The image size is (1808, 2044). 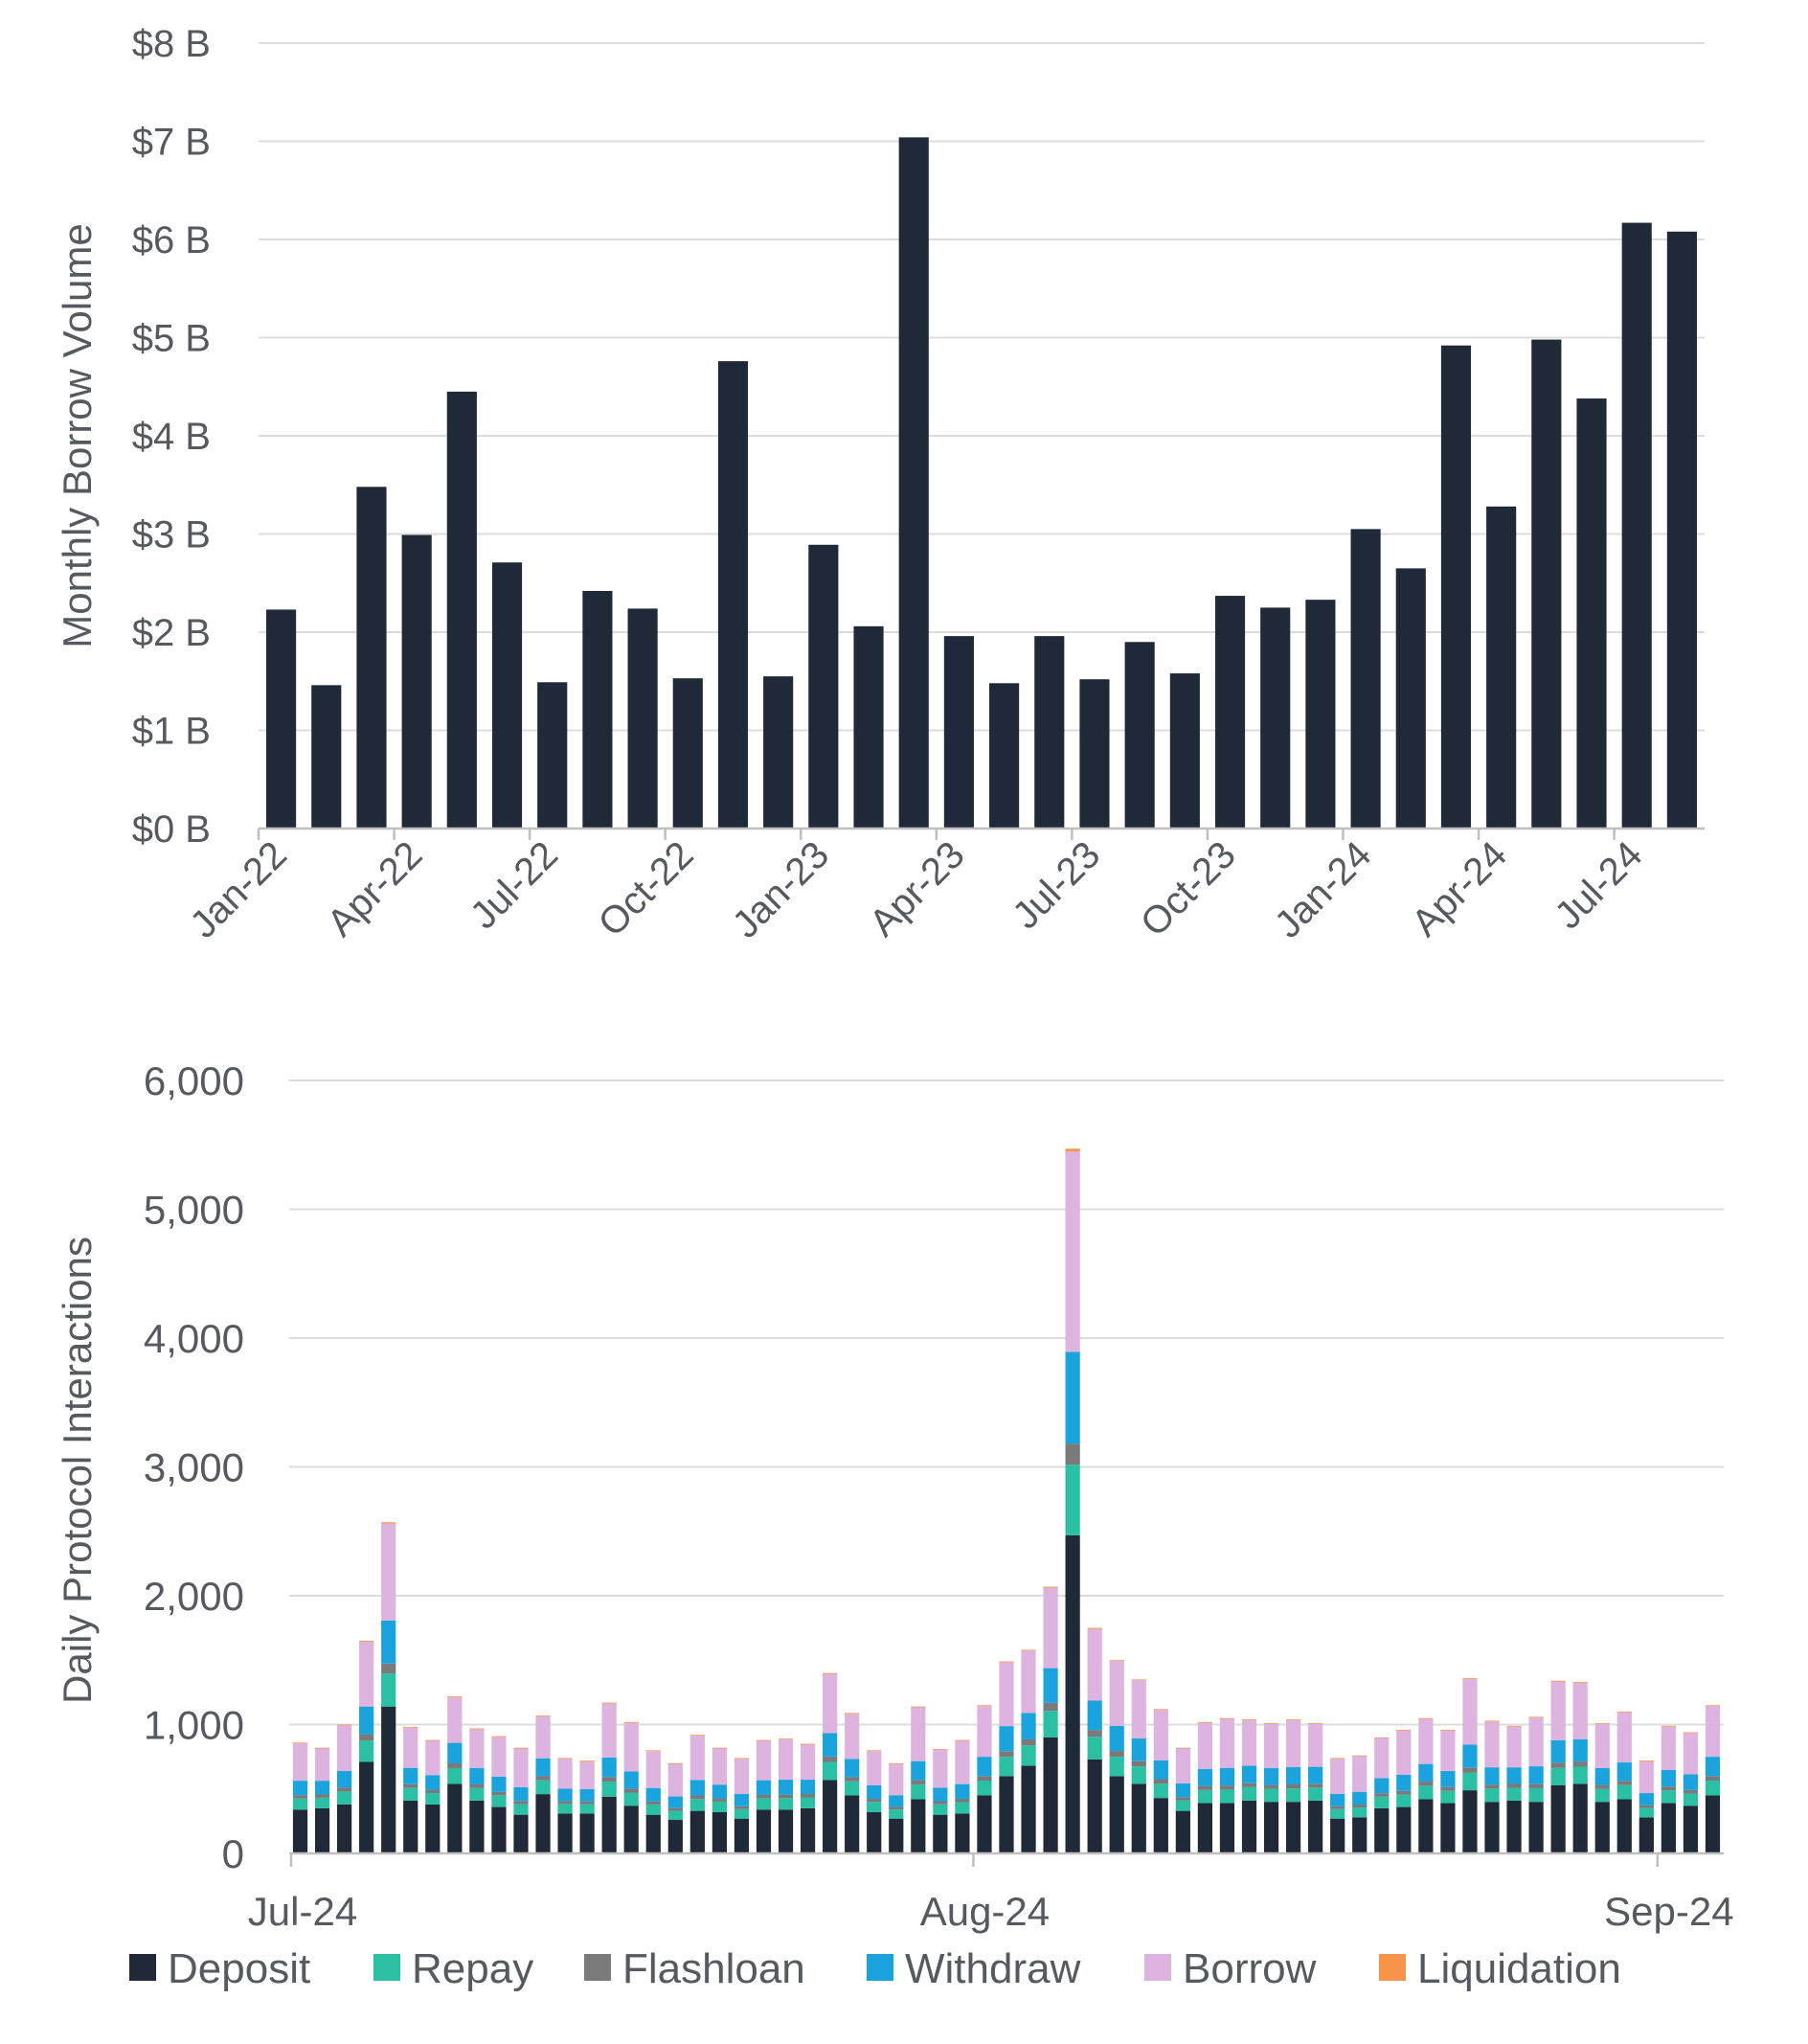 What do you see at coordinates (781, 890) in the screenshot?
I see `x-tick-label: Jan-23` at bounding box center [781, 890].